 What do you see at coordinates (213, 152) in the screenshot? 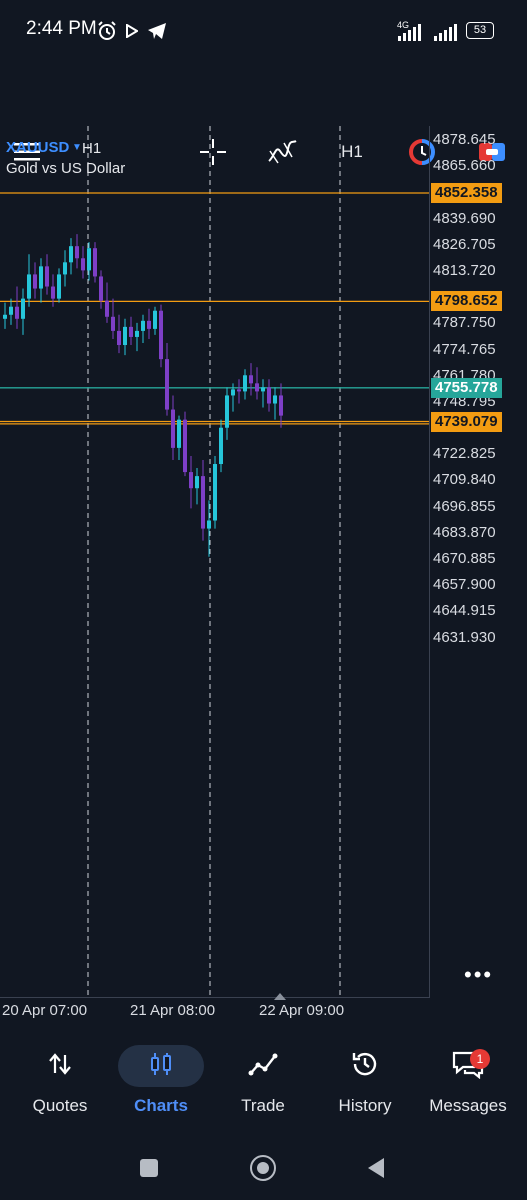
I see `crosshair-button` at bounding box center [213, 152].